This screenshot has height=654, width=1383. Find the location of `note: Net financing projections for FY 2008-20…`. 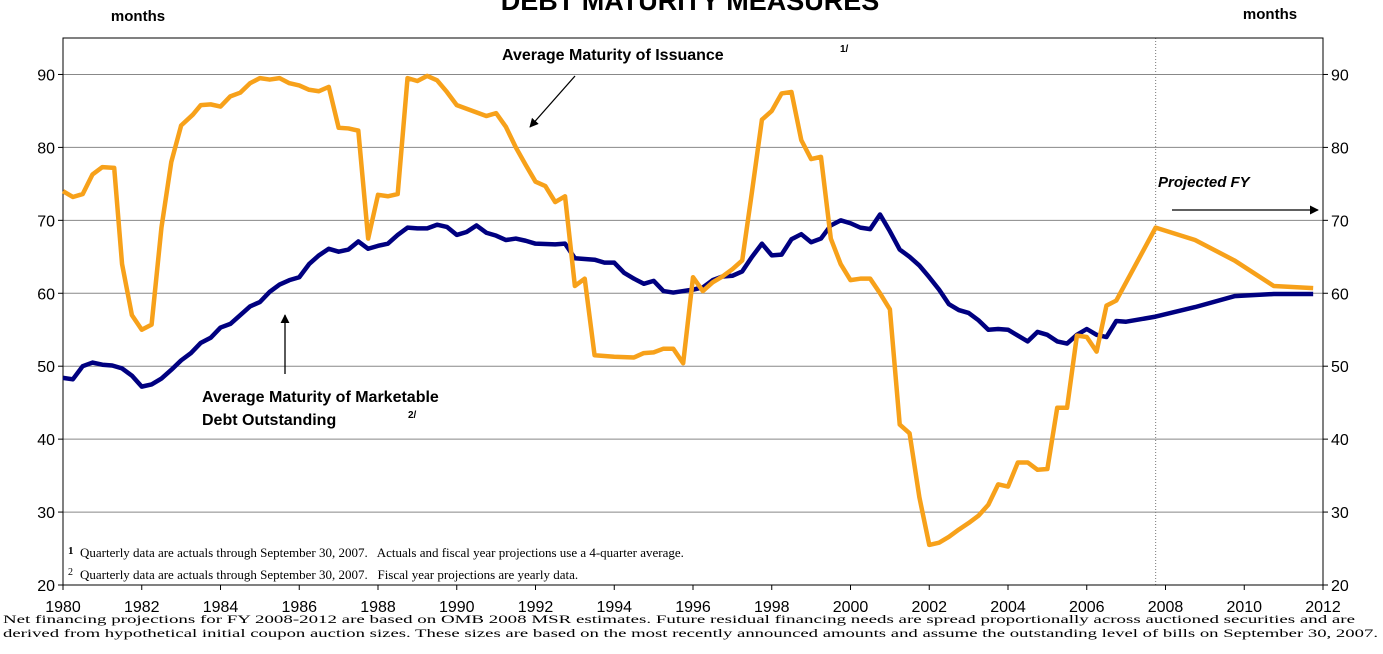

note: Net financing projections for FY 2008-20… is located at coordinates (679, 620).